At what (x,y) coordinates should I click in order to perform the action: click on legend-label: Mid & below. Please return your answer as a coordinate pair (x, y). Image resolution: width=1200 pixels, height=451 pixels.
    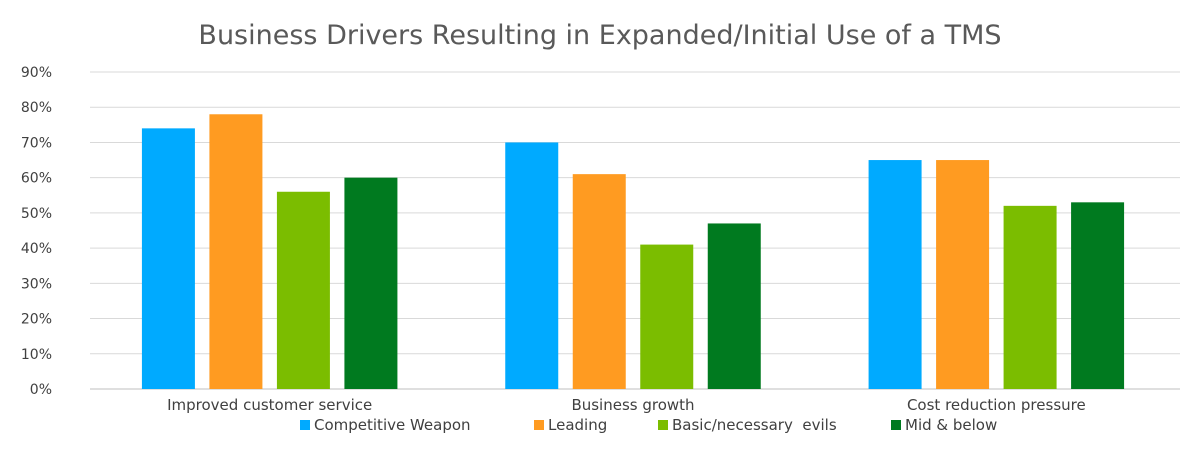
    Looking at the image, I should click on (951, 425).